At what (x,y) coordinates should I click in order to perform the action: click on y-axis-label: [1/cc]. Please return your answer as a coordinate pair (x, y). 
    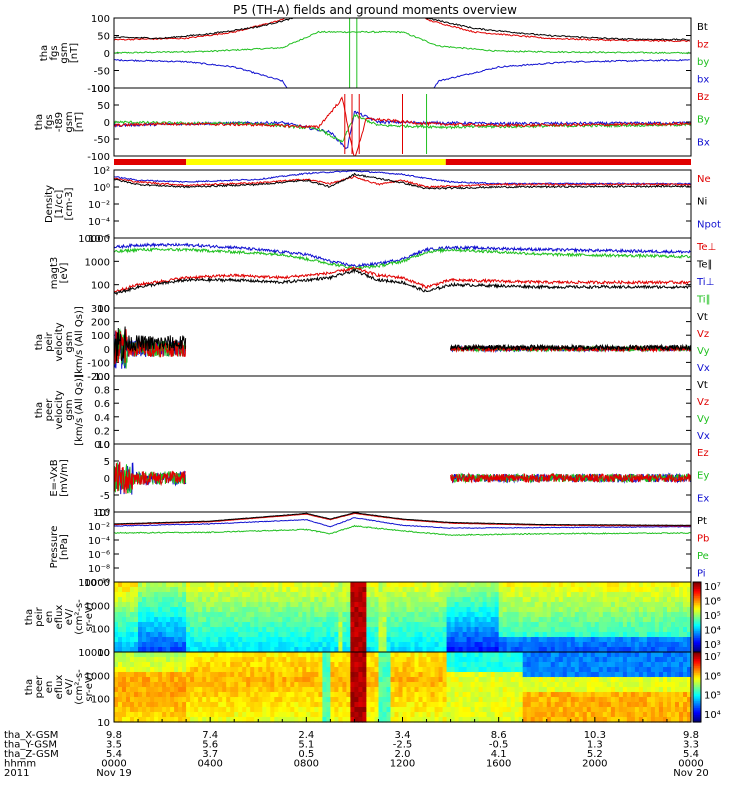
    Looking at the image, I should click on (59, 204).